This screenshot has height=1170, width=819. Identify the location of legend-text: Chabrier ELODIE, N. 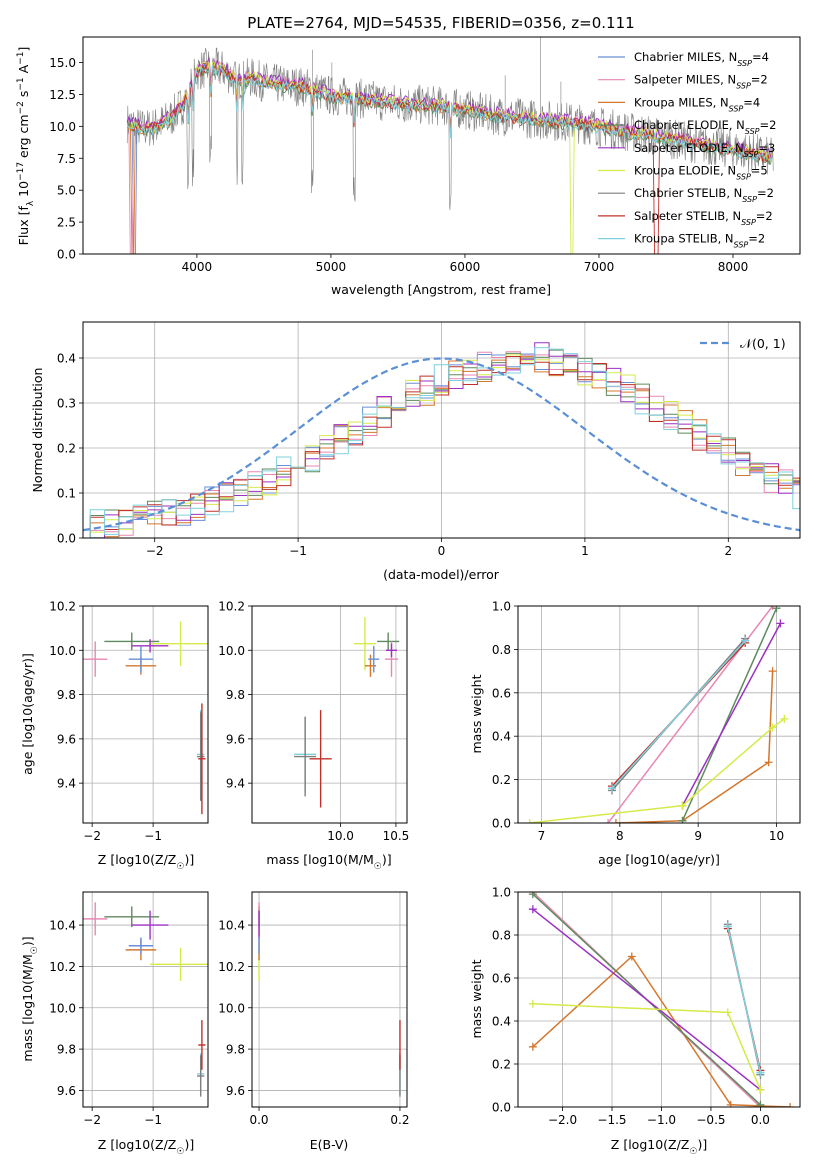
(689, 125).